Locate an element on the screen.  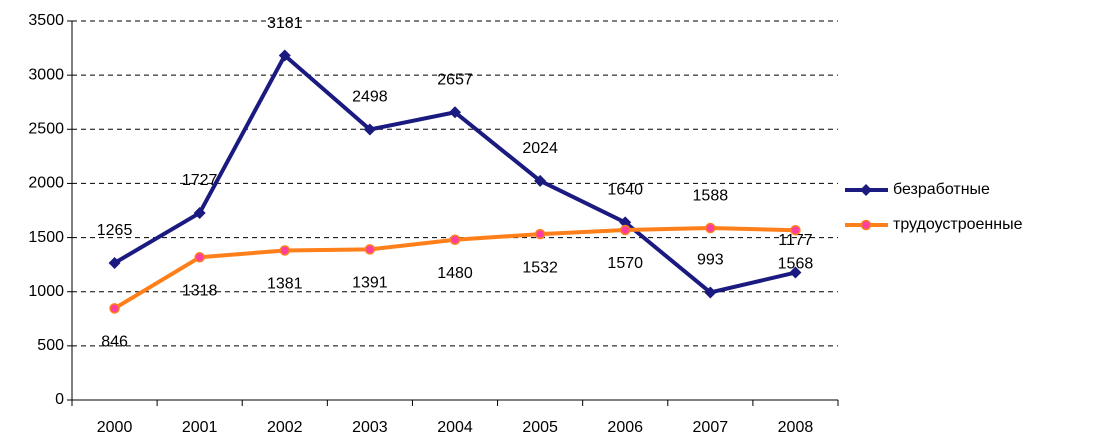
data-label: 1640 is located at coordinates (625, 190).